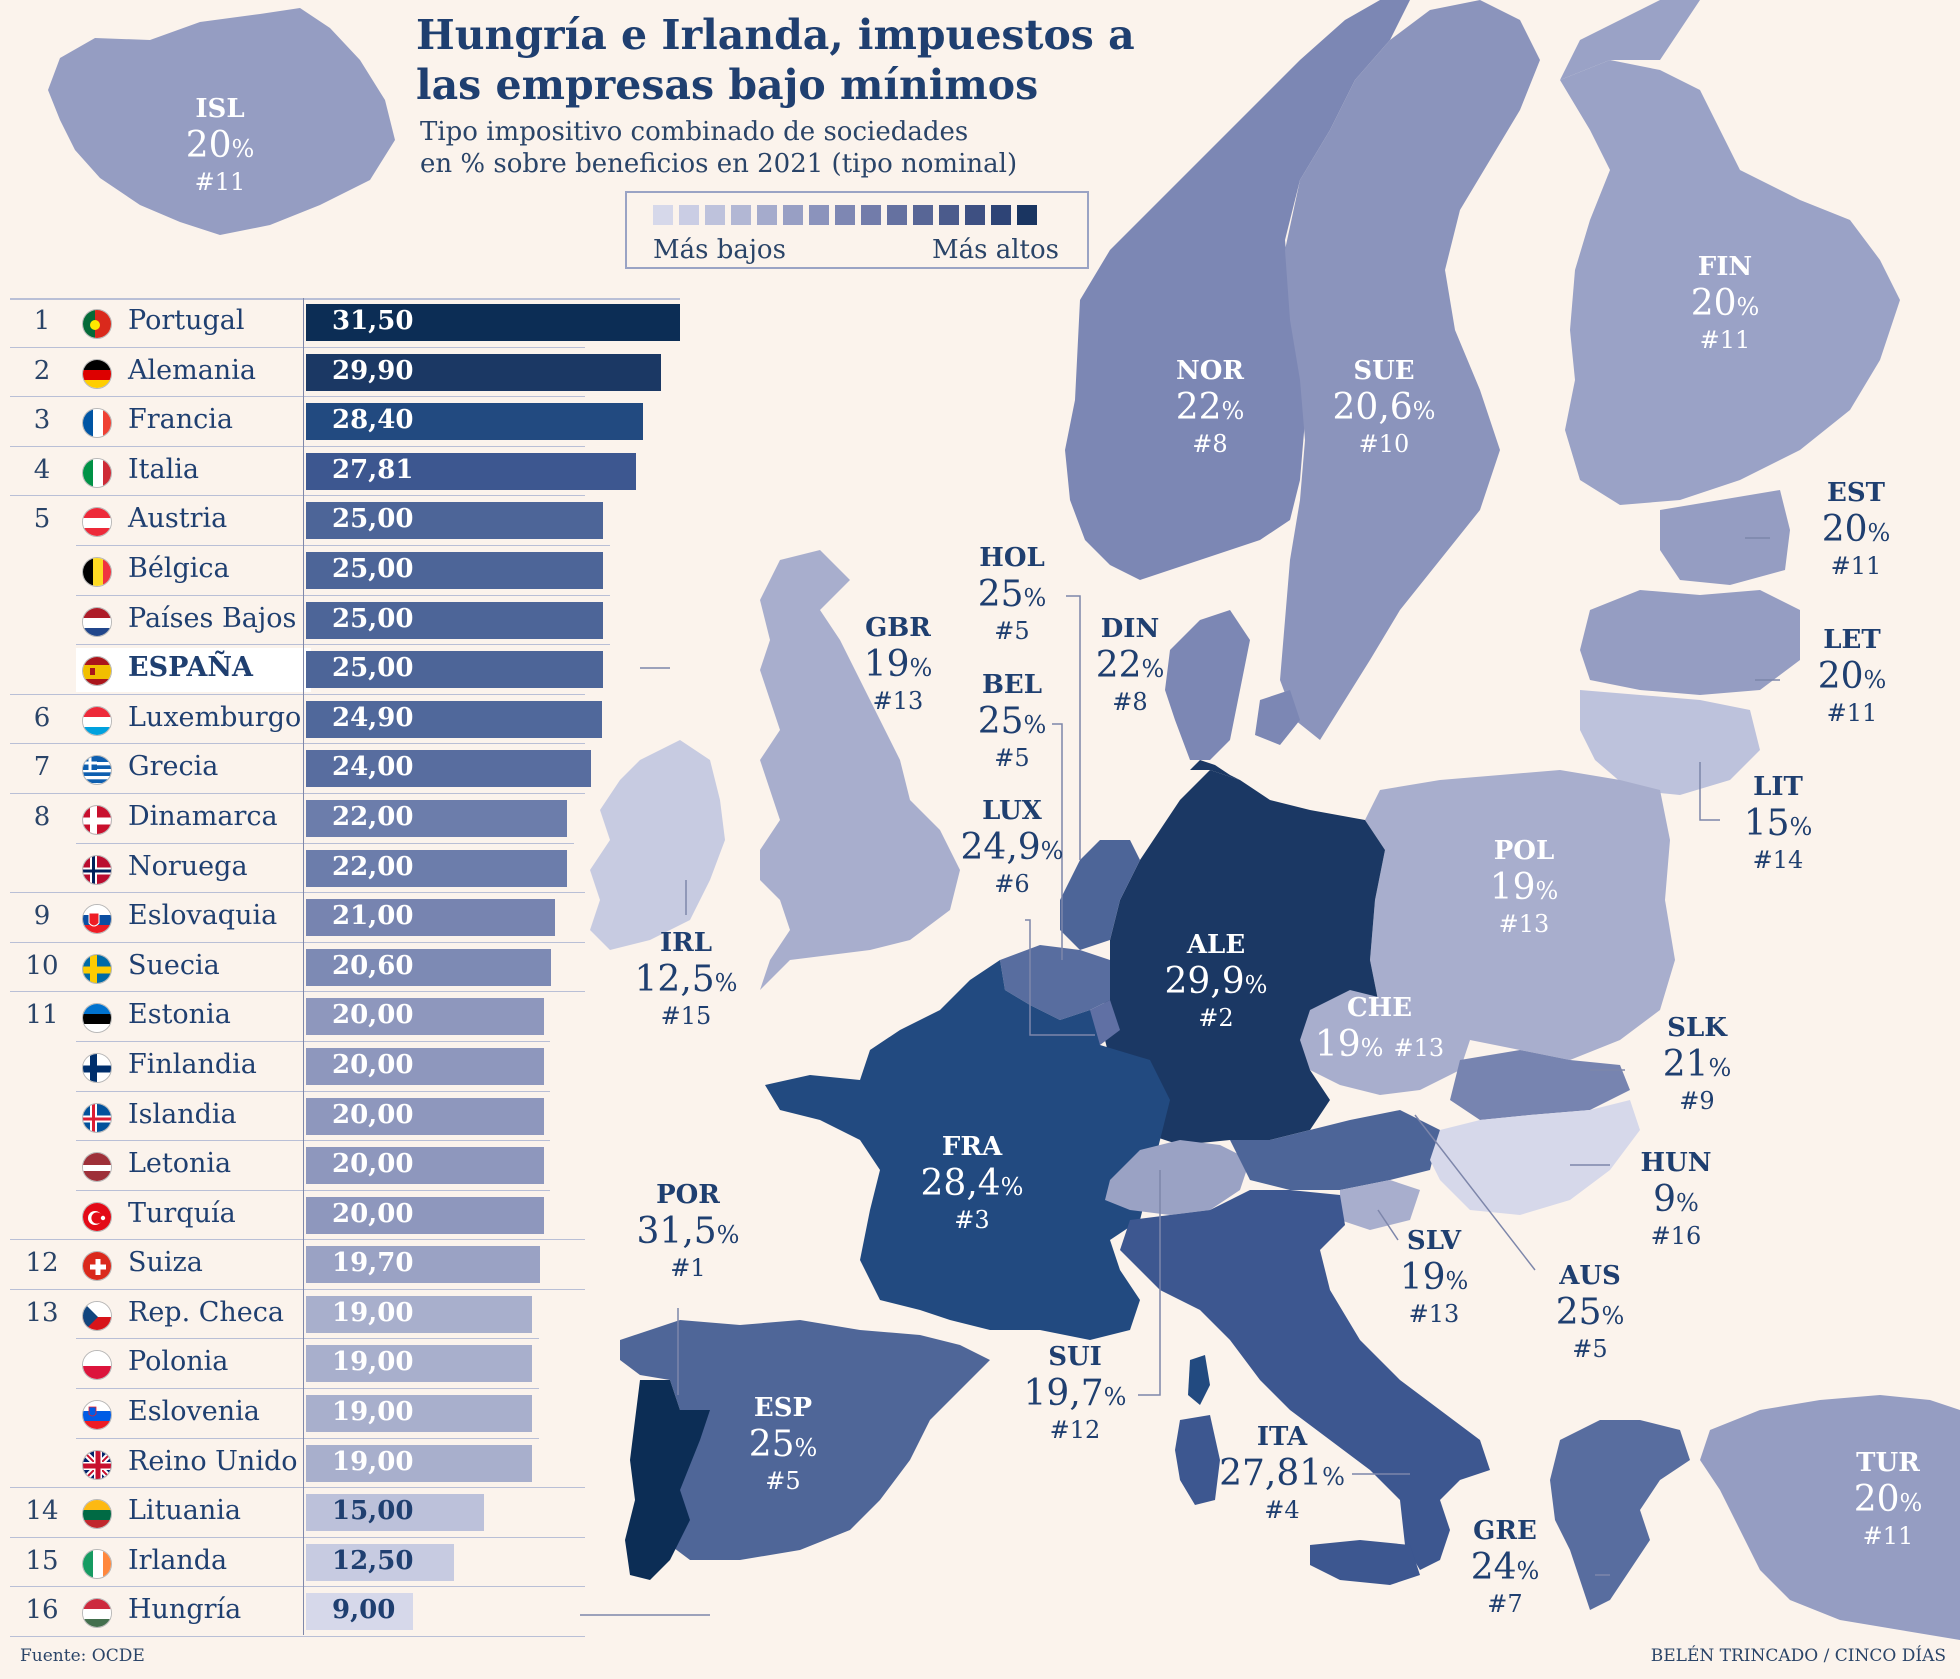 Image resolution: width=1960 pixels, height=1679 pixels. What do you see at coordinates (1725, 537) in the screenshot?
I see `map-estonia` at bounding box center [1725, 537].